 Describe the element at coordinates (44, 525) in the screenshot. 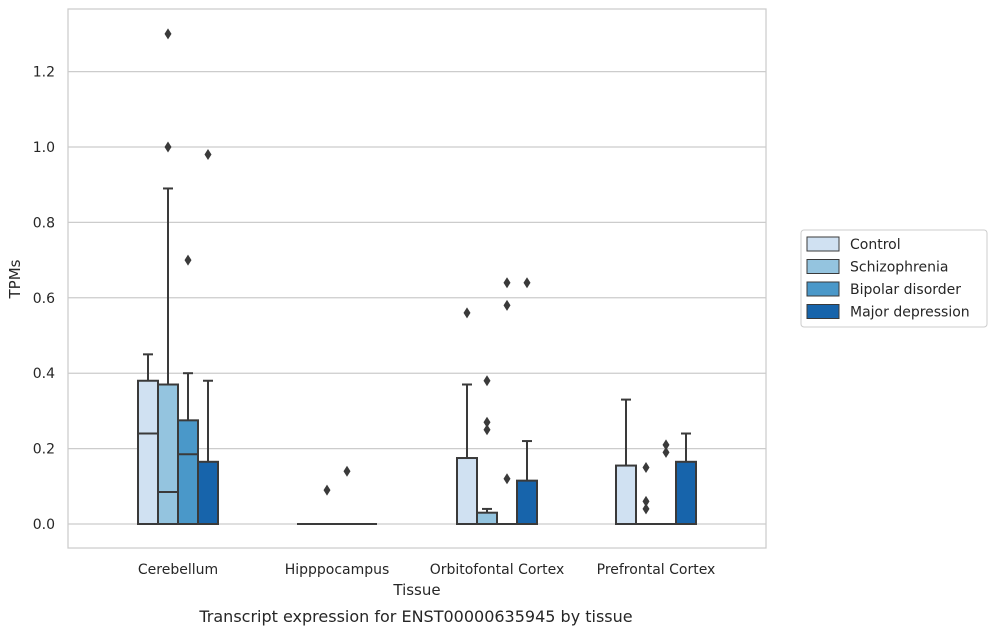

I see `y-tick-label: 0.0` at that location.